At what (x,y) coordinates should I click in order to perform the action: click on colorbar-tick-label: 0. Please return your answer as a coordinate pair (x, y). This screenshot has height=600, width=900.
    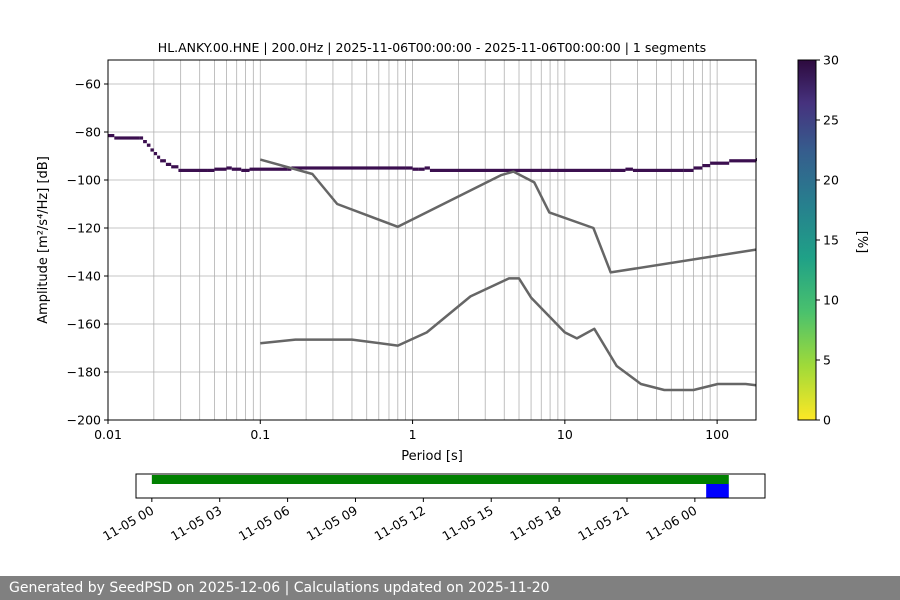
    Looking at the image, I should click on (827, 420).